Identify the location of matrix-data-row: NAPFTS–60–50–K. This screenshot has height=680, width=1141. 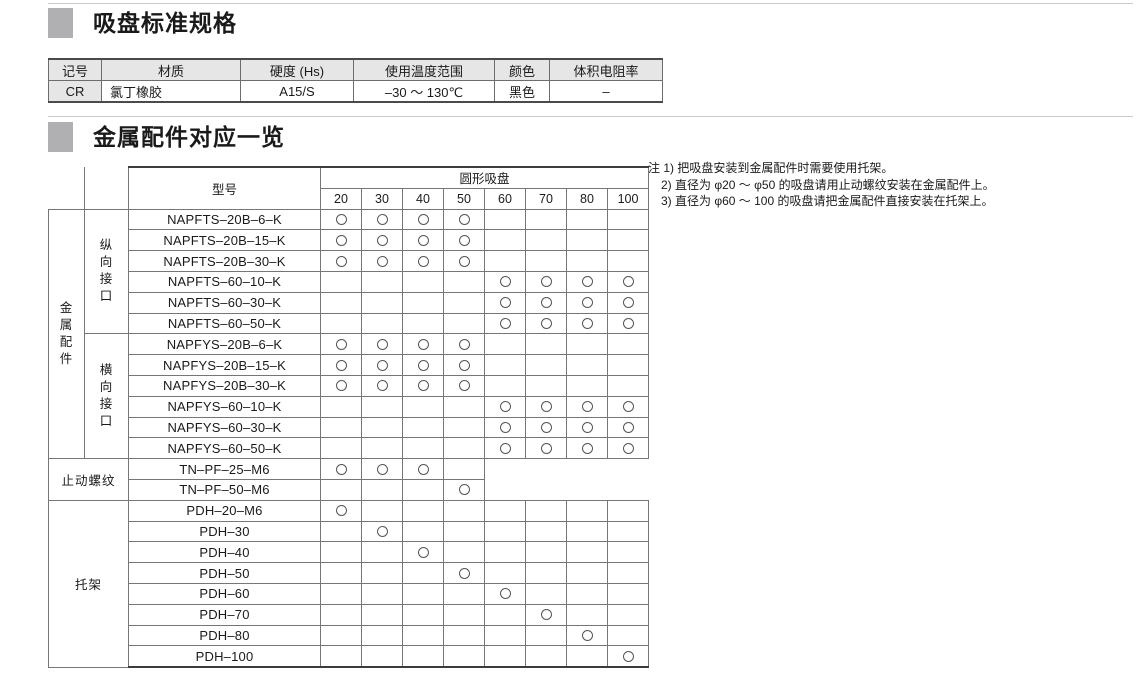
(349, 323).